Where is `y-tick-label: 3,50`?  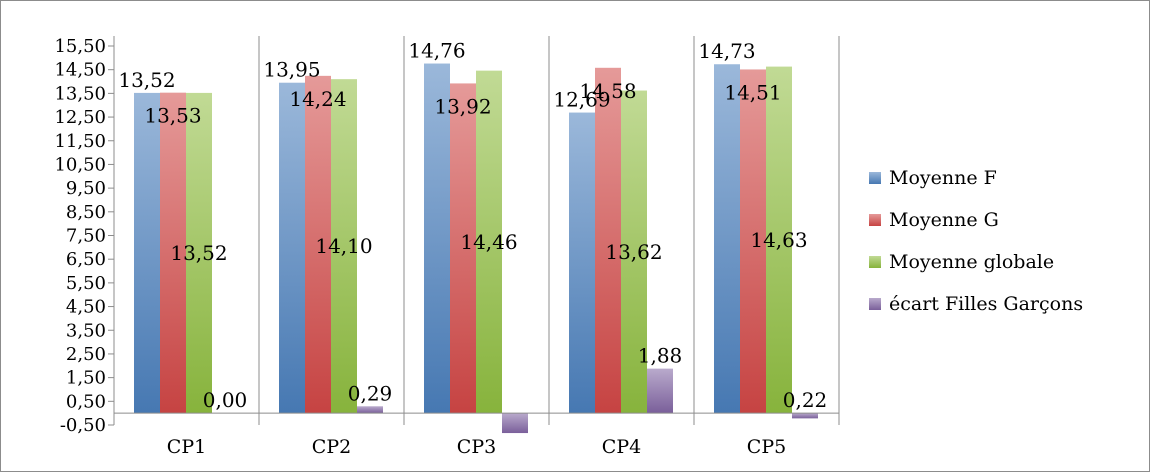
y-tick-label: 3,50 is located at coordinates (86, 330).